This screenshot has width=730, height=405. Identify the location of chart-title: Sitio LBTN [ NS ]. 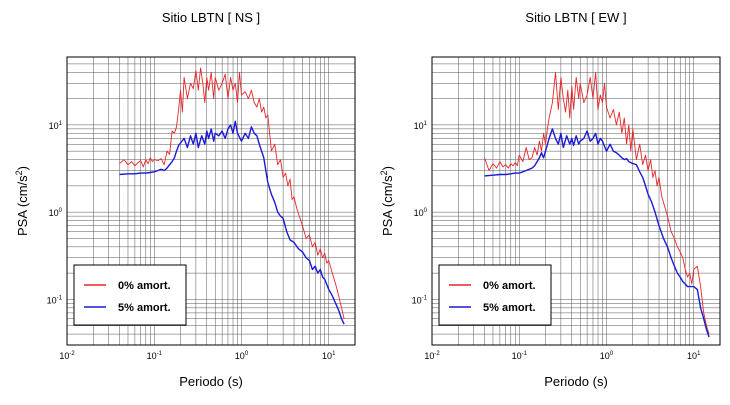
(211, 17).